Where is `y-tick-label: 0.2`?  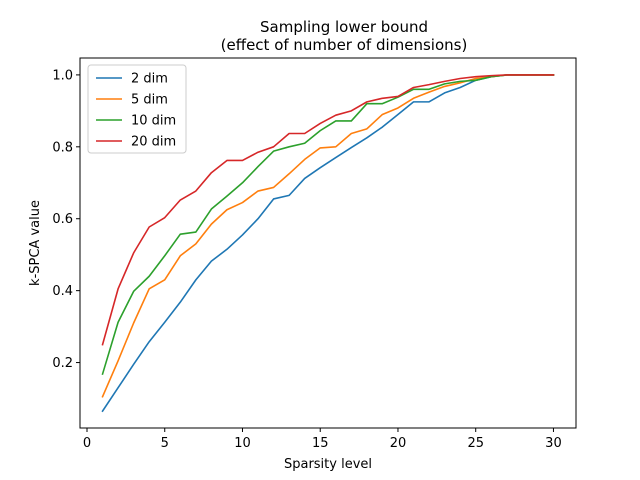 y-tick-label: 0.2 is located at coordinates (62, 363).